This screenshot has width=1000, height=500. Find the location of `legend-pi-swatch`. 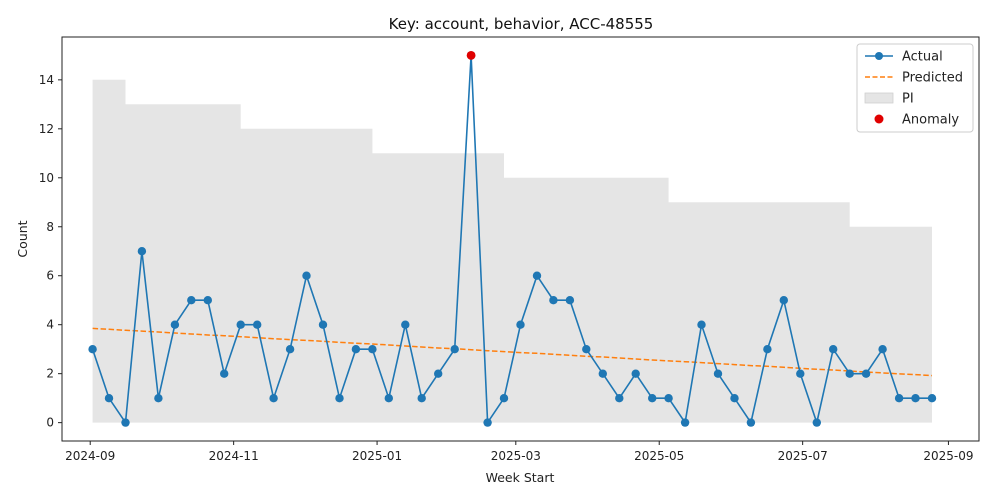

legend-pi-swatch is located at coordinates (879, 98).